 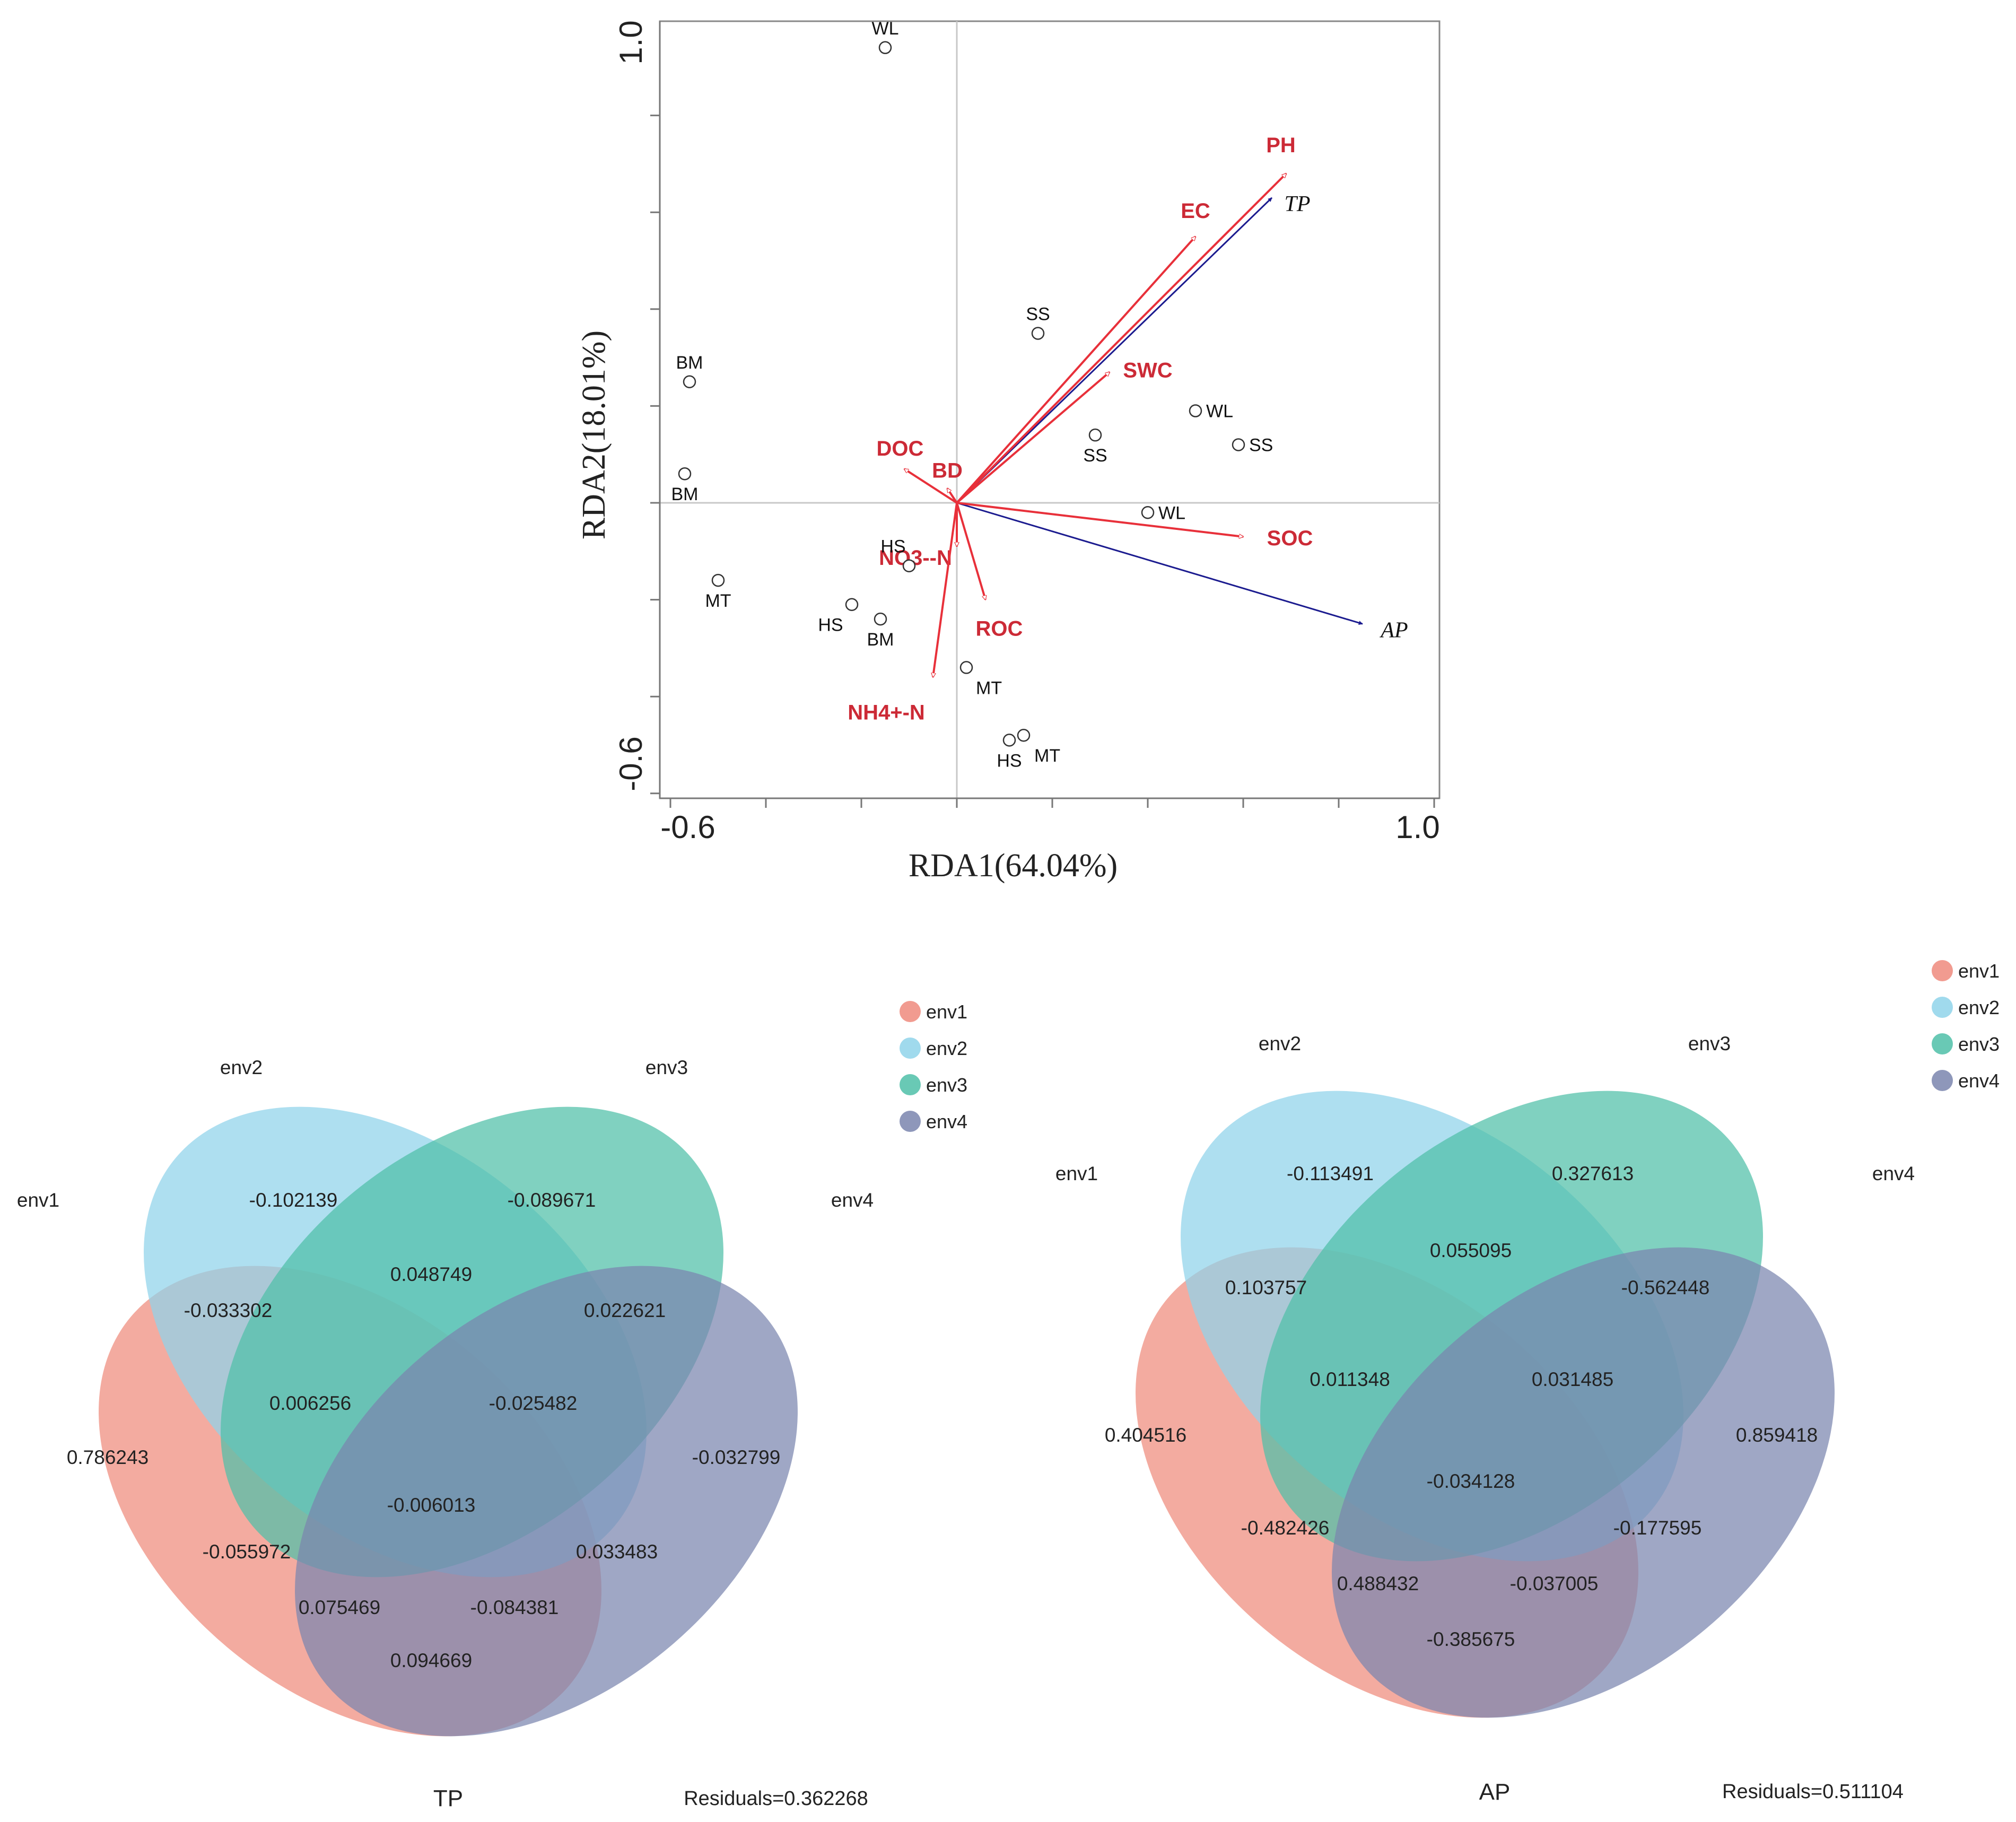 I want to click on venn-region-value: -0.177595, so click(x=1657, y=1528).